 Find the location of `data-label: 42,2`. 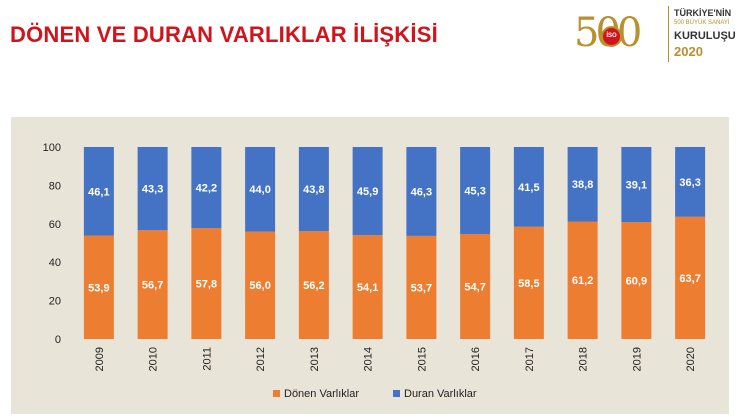

data-label: 42,2 is located at coordinates (206, 189).